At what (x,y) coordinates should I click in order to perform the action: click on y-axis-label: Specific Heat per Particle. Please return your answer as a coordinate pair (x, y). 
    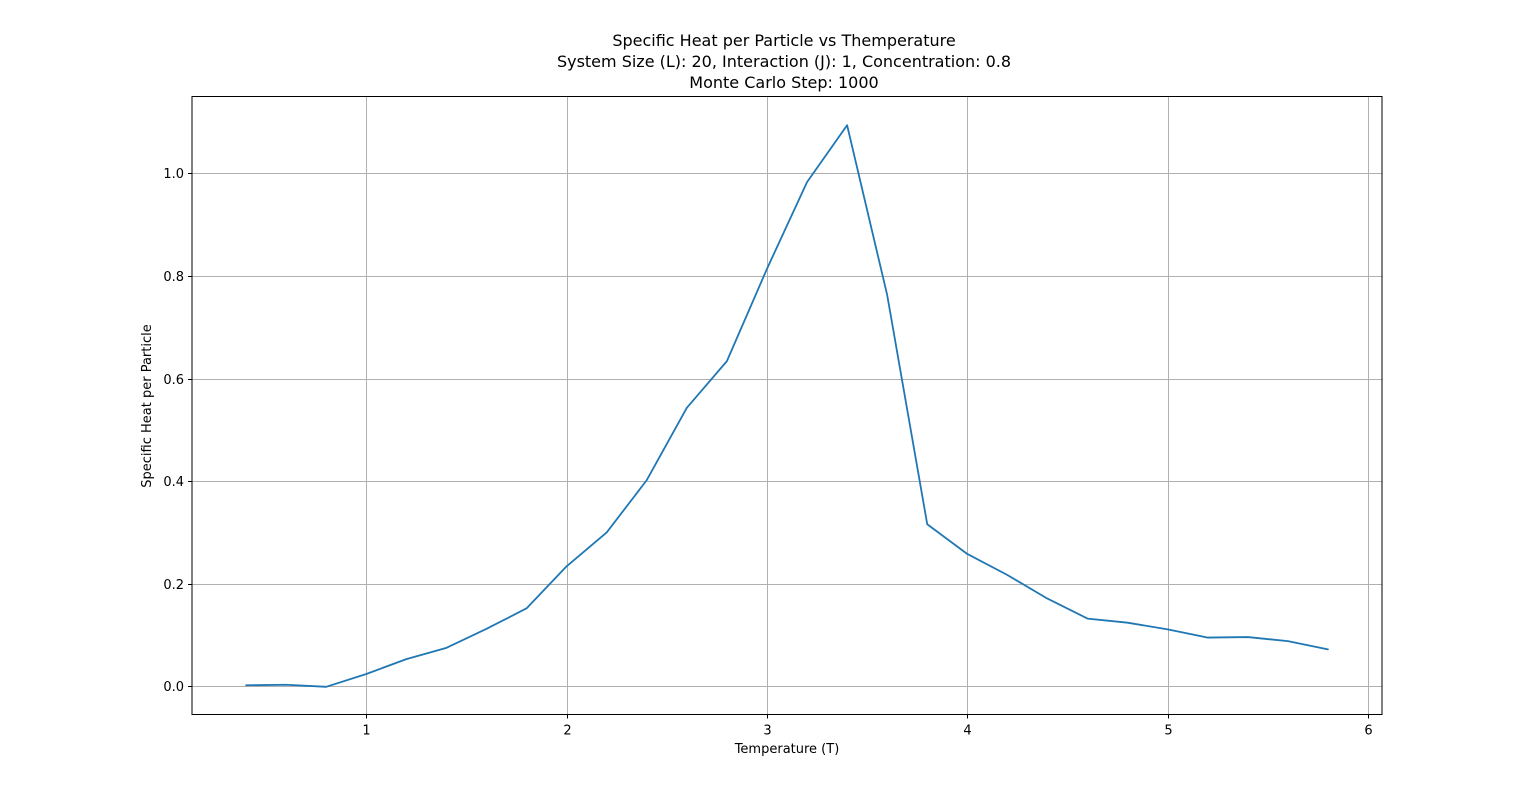
    Looking at the image, I should click on (147, 405).